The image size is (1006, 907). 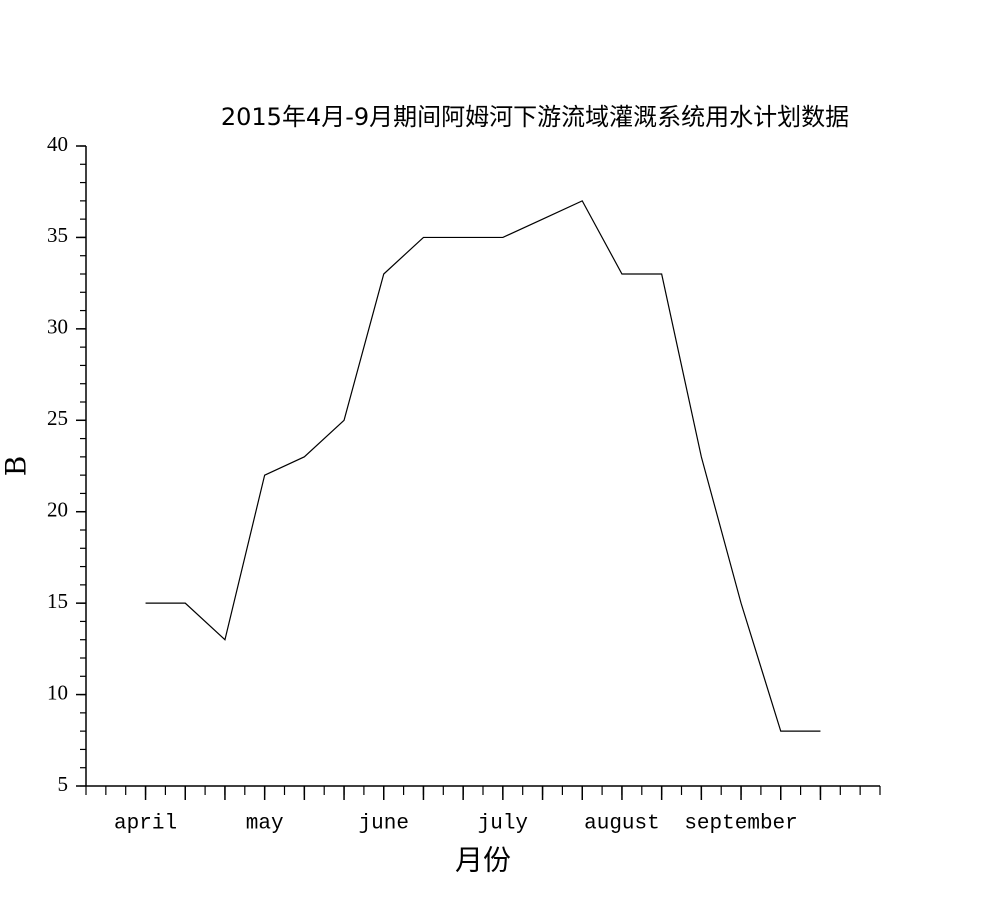 What do you see at coordinates (145, 824) in the screenshot?
I see `x-tick-label: april` at bounding box center [145, 824].